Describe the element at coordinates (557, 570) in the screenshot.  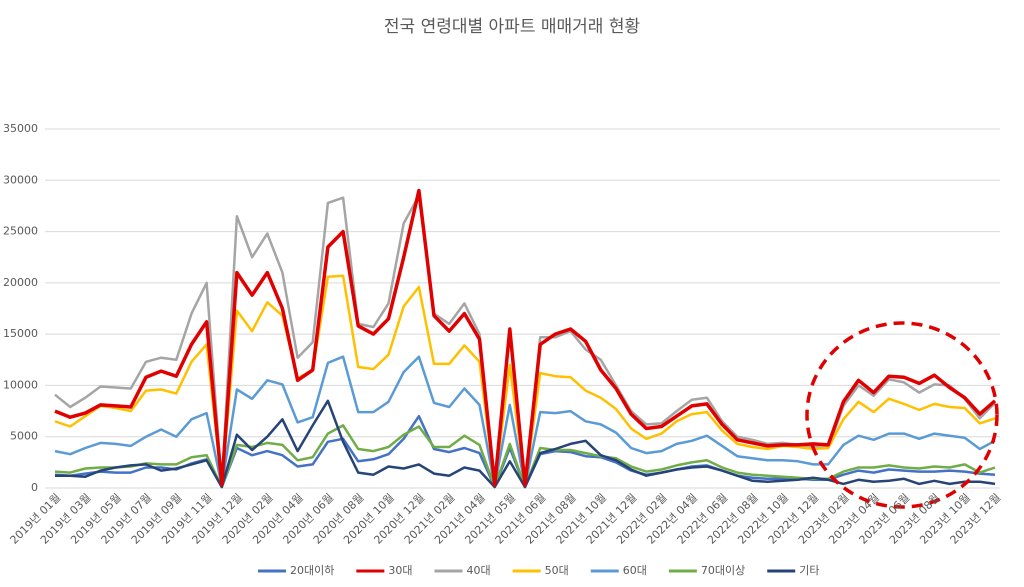
I see `legend-label: 50대` at that location.